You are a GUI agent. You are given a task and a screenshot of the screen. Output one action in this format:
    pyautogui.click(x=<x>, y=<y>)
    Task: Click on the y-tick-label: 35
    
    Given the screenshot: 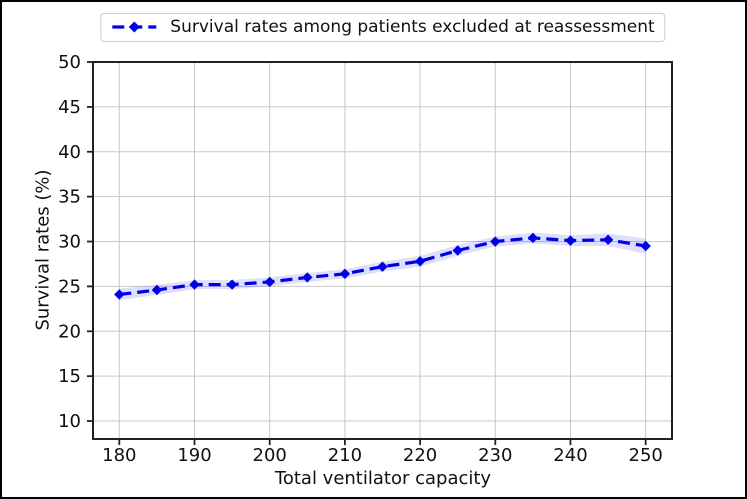 What is the action you would take?
    pyautogui.click(x=69, y=197)
    